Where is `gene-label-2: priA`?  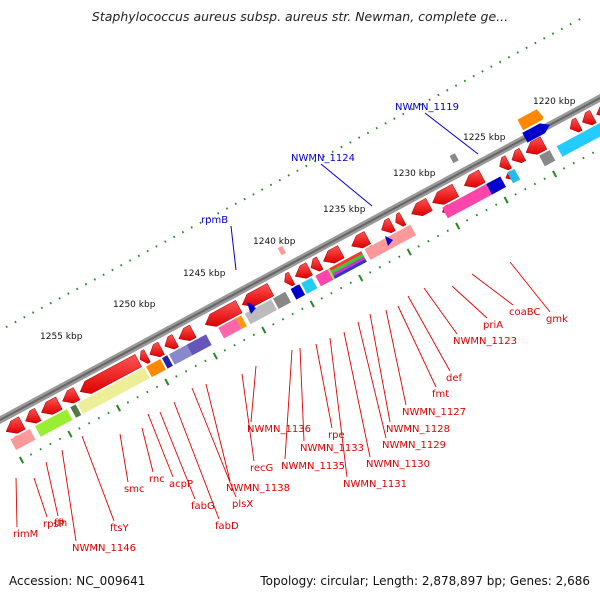 gene-label-2: priA is located at coordinates (477, 308).